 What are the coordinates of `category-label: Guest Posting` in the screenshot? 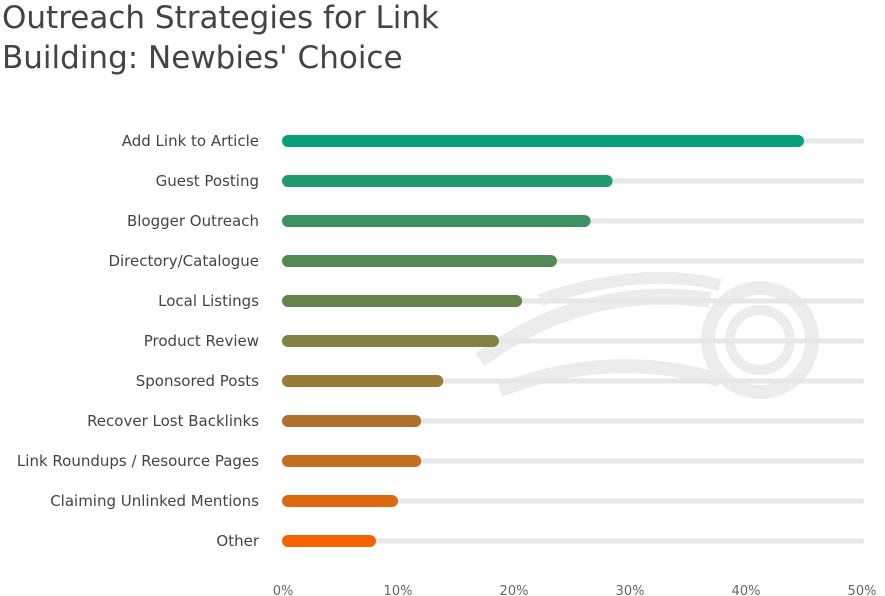 It's located at (207, 181).